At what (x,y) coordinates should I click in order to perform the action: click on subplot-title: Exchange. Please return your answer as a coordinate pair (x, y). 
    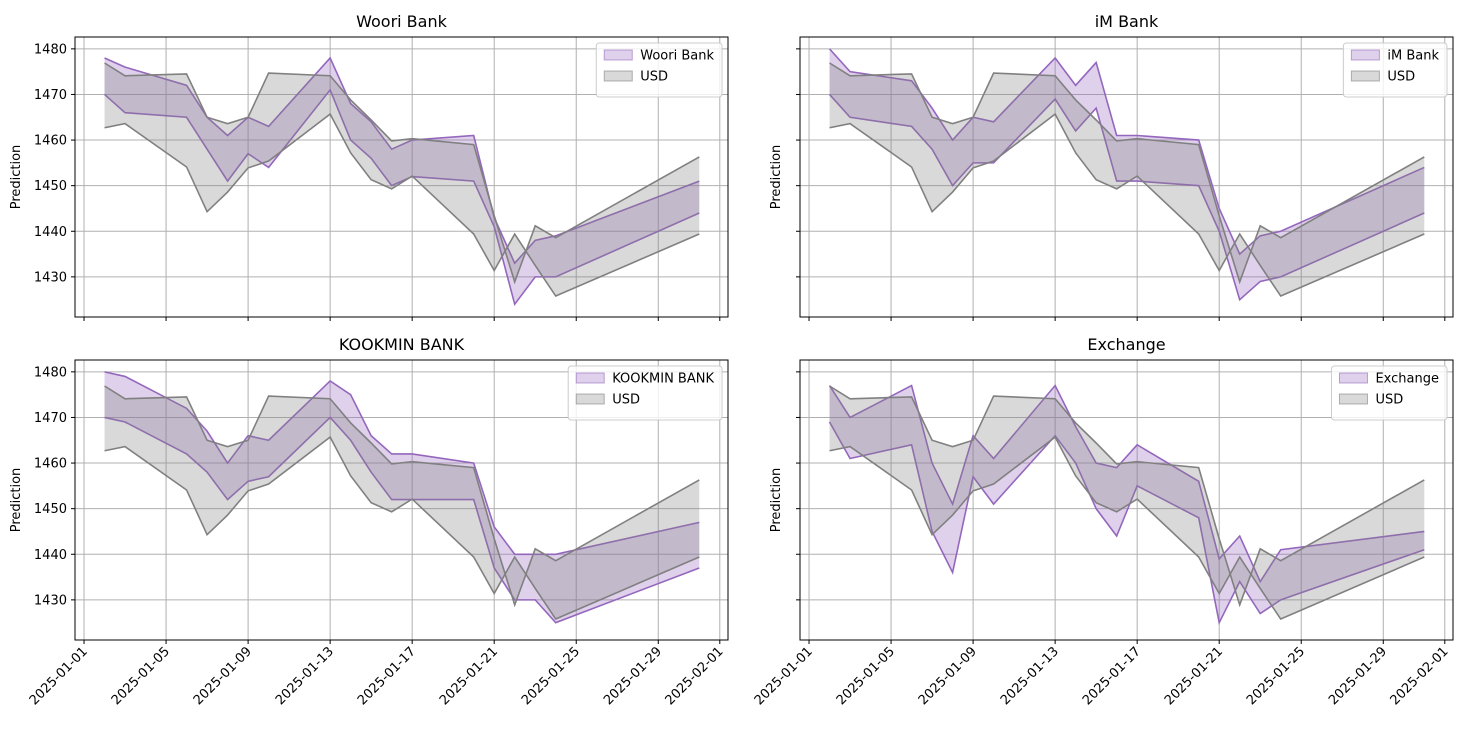
    Looking at the image, I should click on (1126, 344).